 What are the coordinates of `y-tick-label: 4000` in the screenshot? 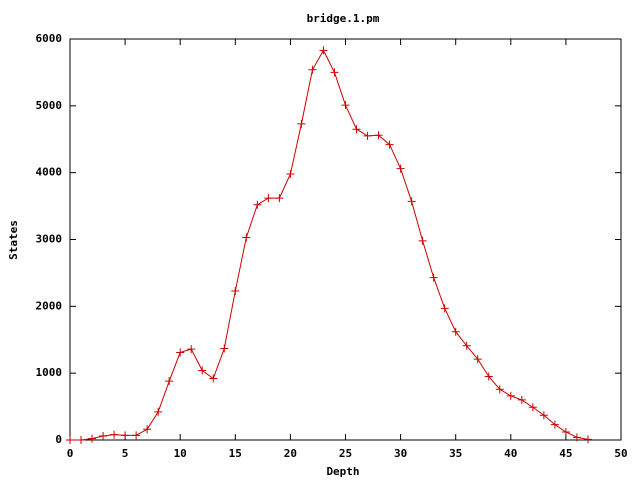 It's located at (49, 172).